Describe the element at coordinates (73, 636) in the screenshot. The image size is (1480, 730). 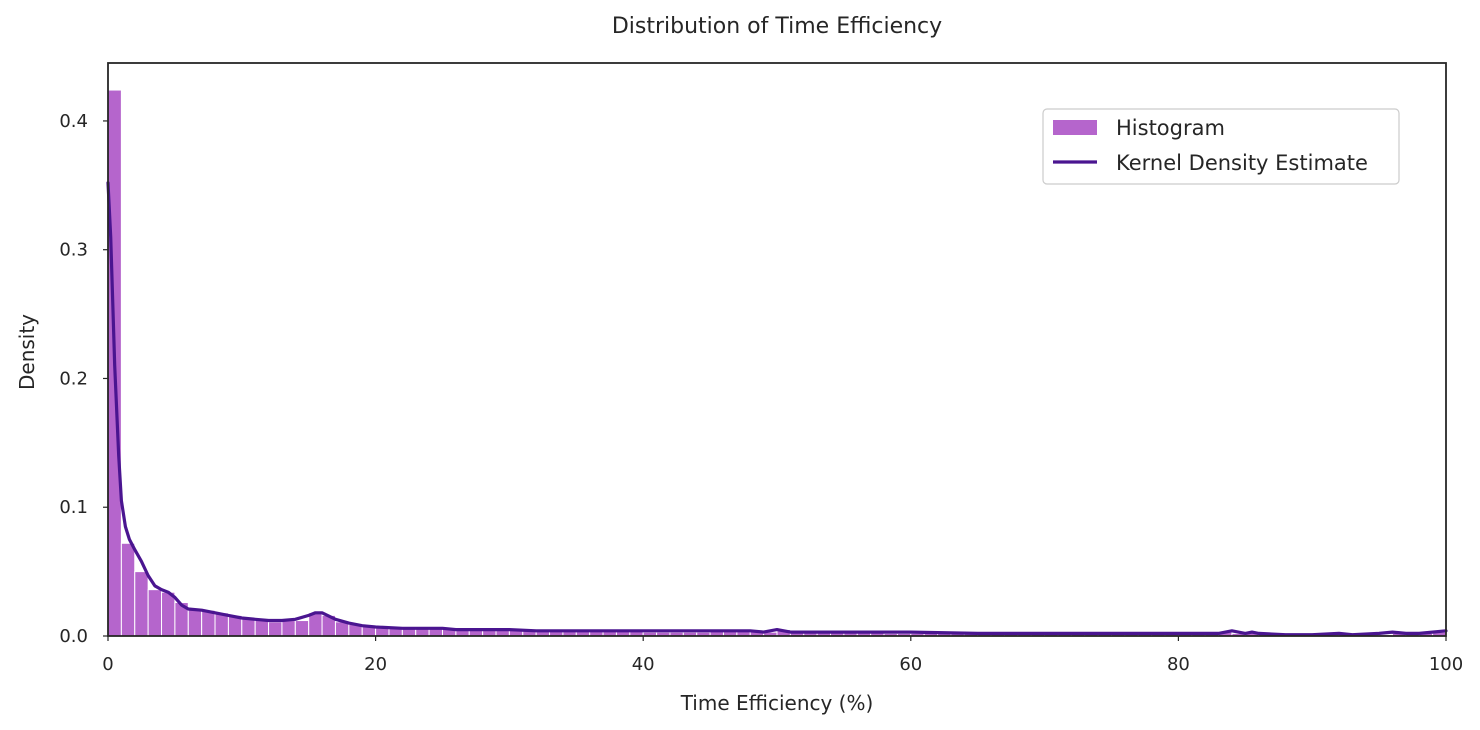
I see `y-tick-label: 0.0` at that location.